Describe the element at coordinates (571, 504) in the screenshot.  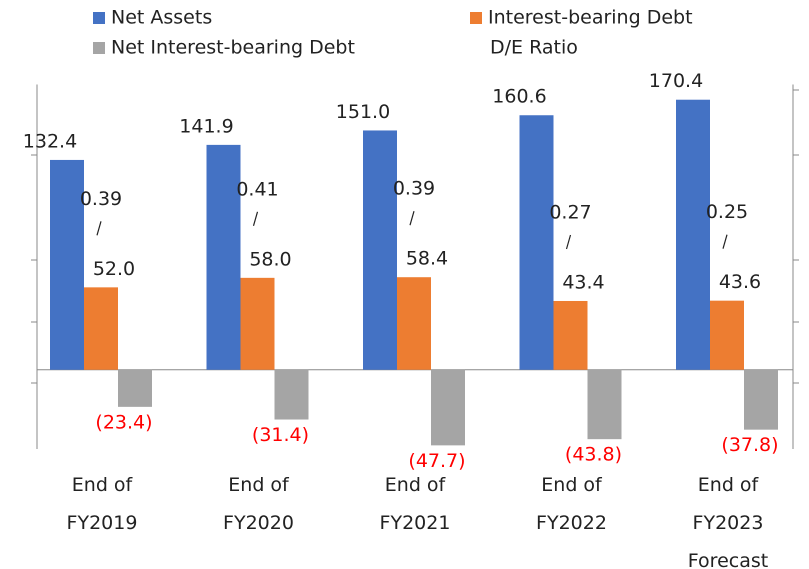
I see `x-tick-label: End of FY2022` at that location.